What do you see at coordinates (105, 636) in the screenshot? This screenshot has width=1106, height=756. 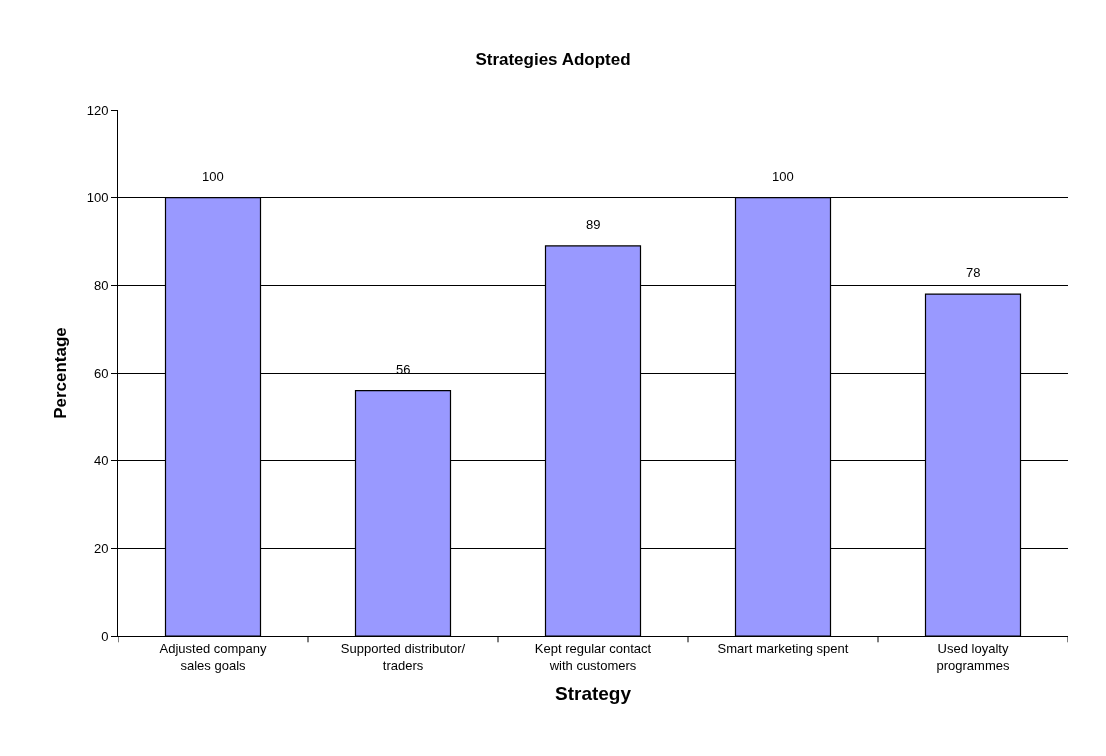 I see `y-tick-label: 0` at bounding box center [105, 636].